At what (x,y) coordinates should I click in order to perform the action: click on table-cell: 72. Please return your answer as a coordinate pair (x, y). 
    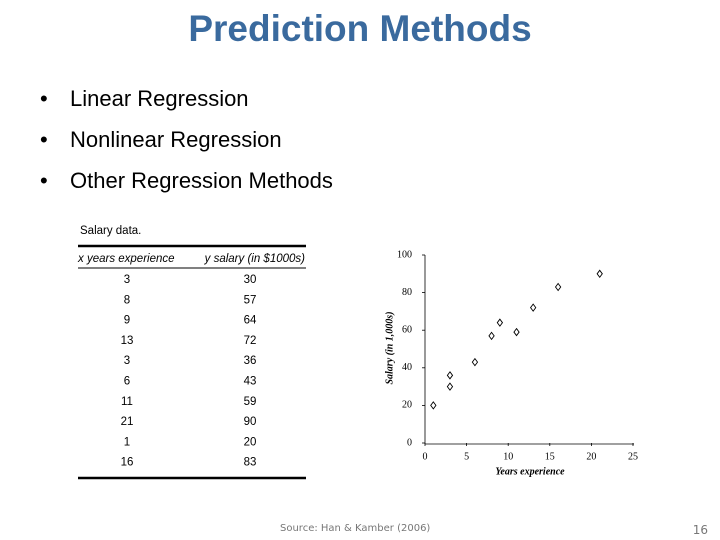
    Looking at the image, I should click on (250, 341).